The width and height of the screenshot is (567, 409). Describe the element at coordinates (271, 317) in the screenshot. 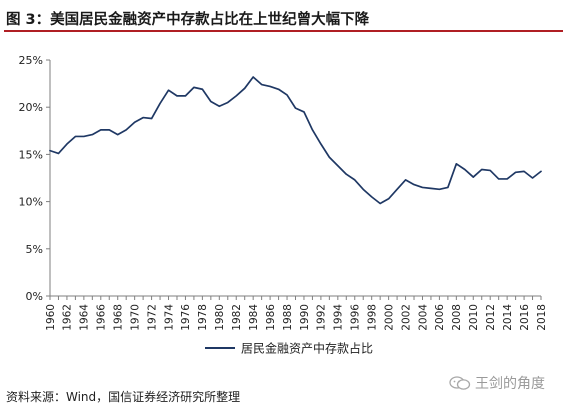

I see `x-tick-label: 1986` at that location.